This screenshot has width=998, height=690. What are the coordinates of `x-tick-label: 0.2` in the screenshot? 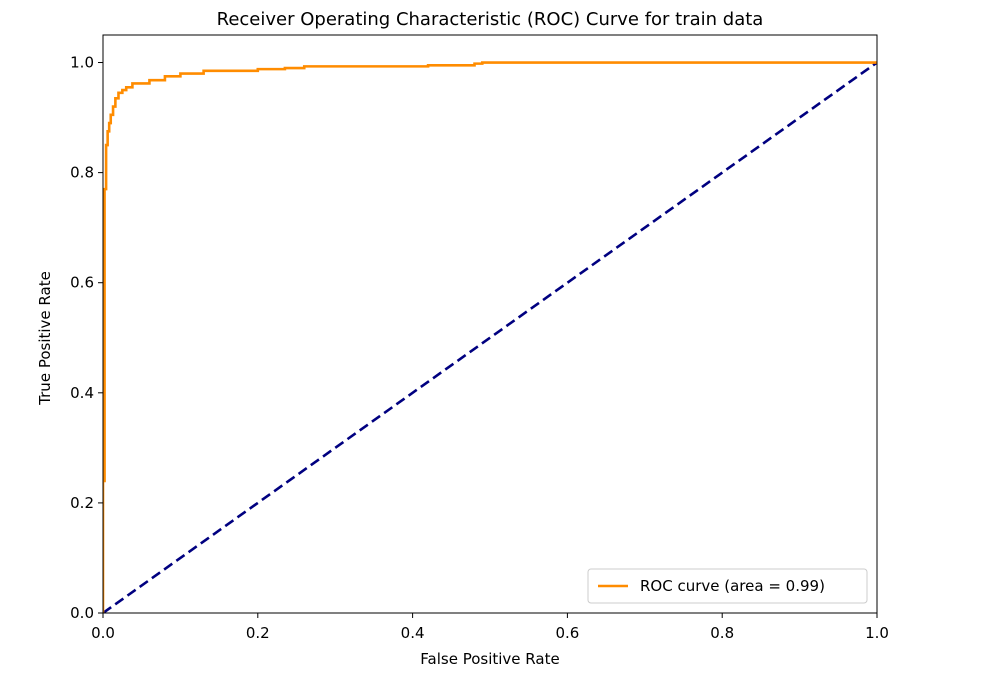 It's located at (258, 633).